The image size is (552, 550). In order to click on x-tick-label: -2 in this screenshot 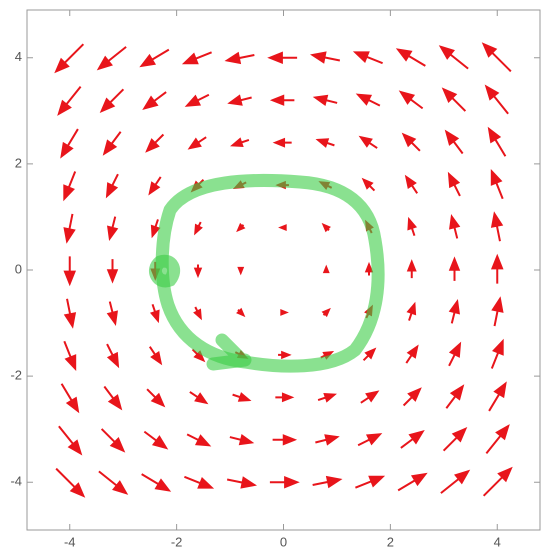, I will do `click(177, 541)`.